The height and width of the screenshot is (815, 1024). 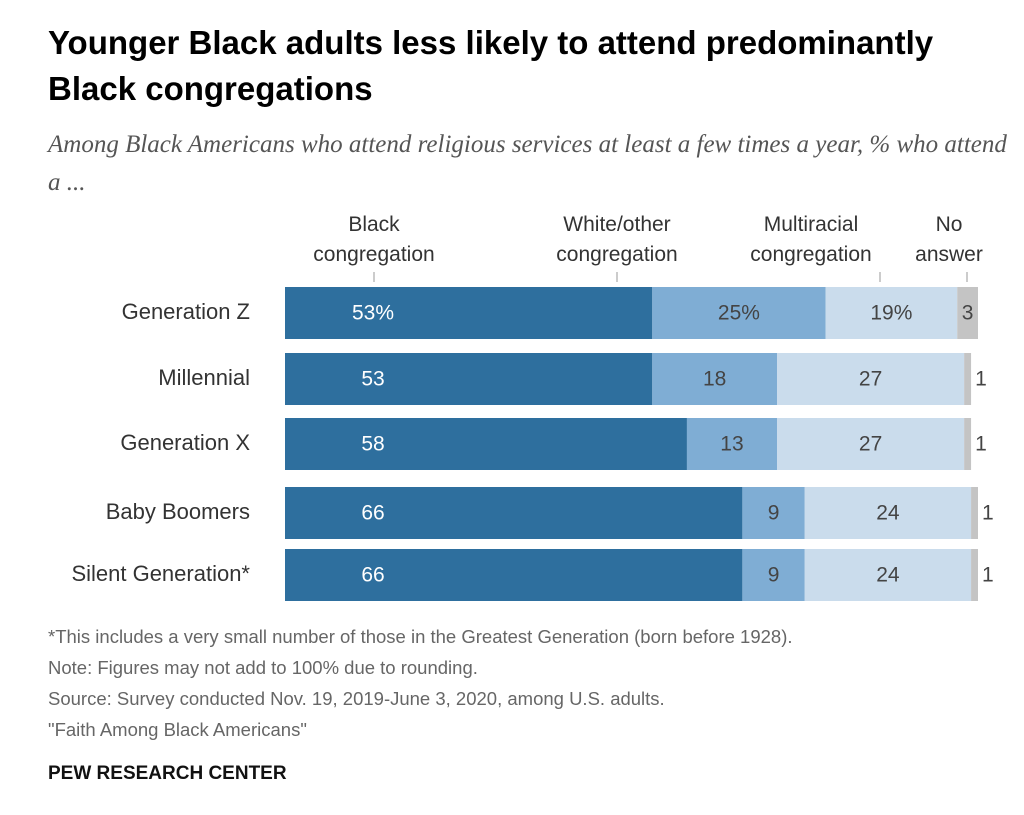 I want to click on legend-header: Black congregation, so click(x=374, y=239).